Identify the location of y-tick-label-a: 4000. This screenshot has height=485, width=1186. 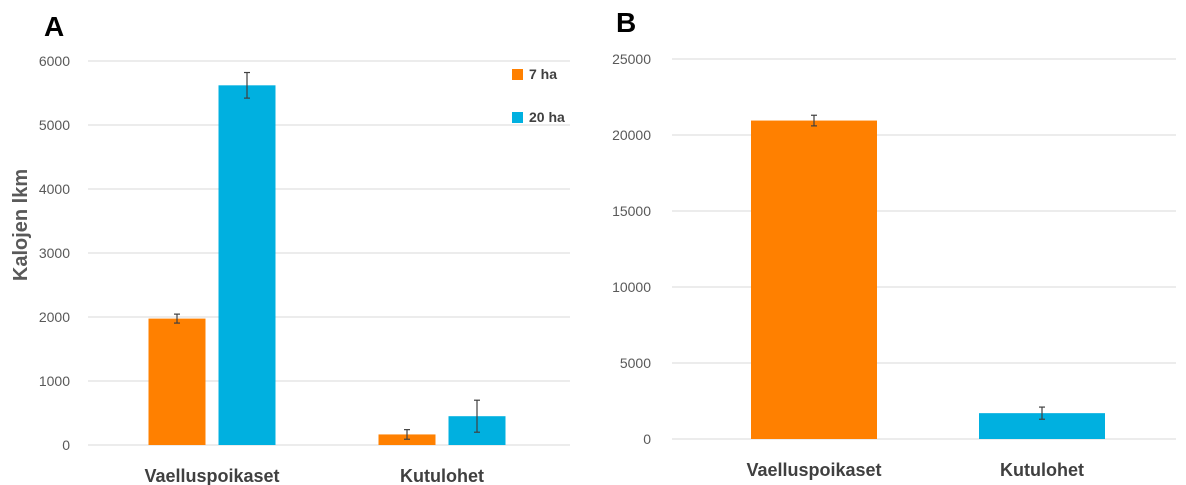
(54, 189).